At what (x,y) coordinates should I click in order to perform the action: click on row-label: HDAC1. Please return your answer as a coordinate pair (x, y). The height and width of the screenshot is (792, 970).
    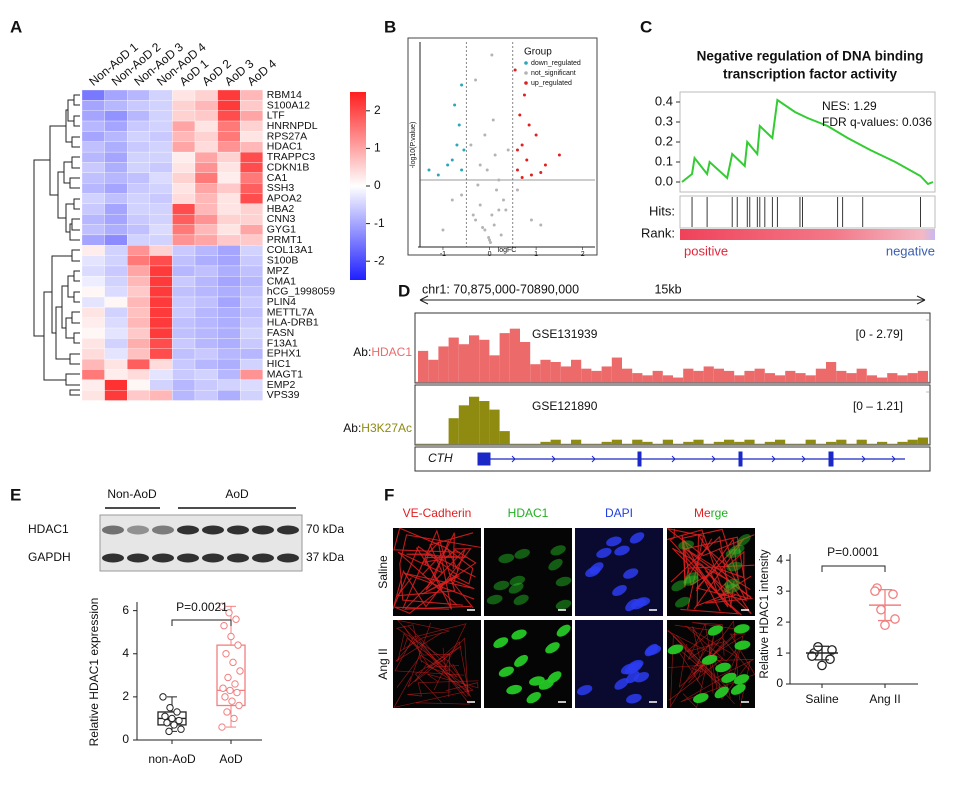
    Looking at the image, I should click on (285, 147).